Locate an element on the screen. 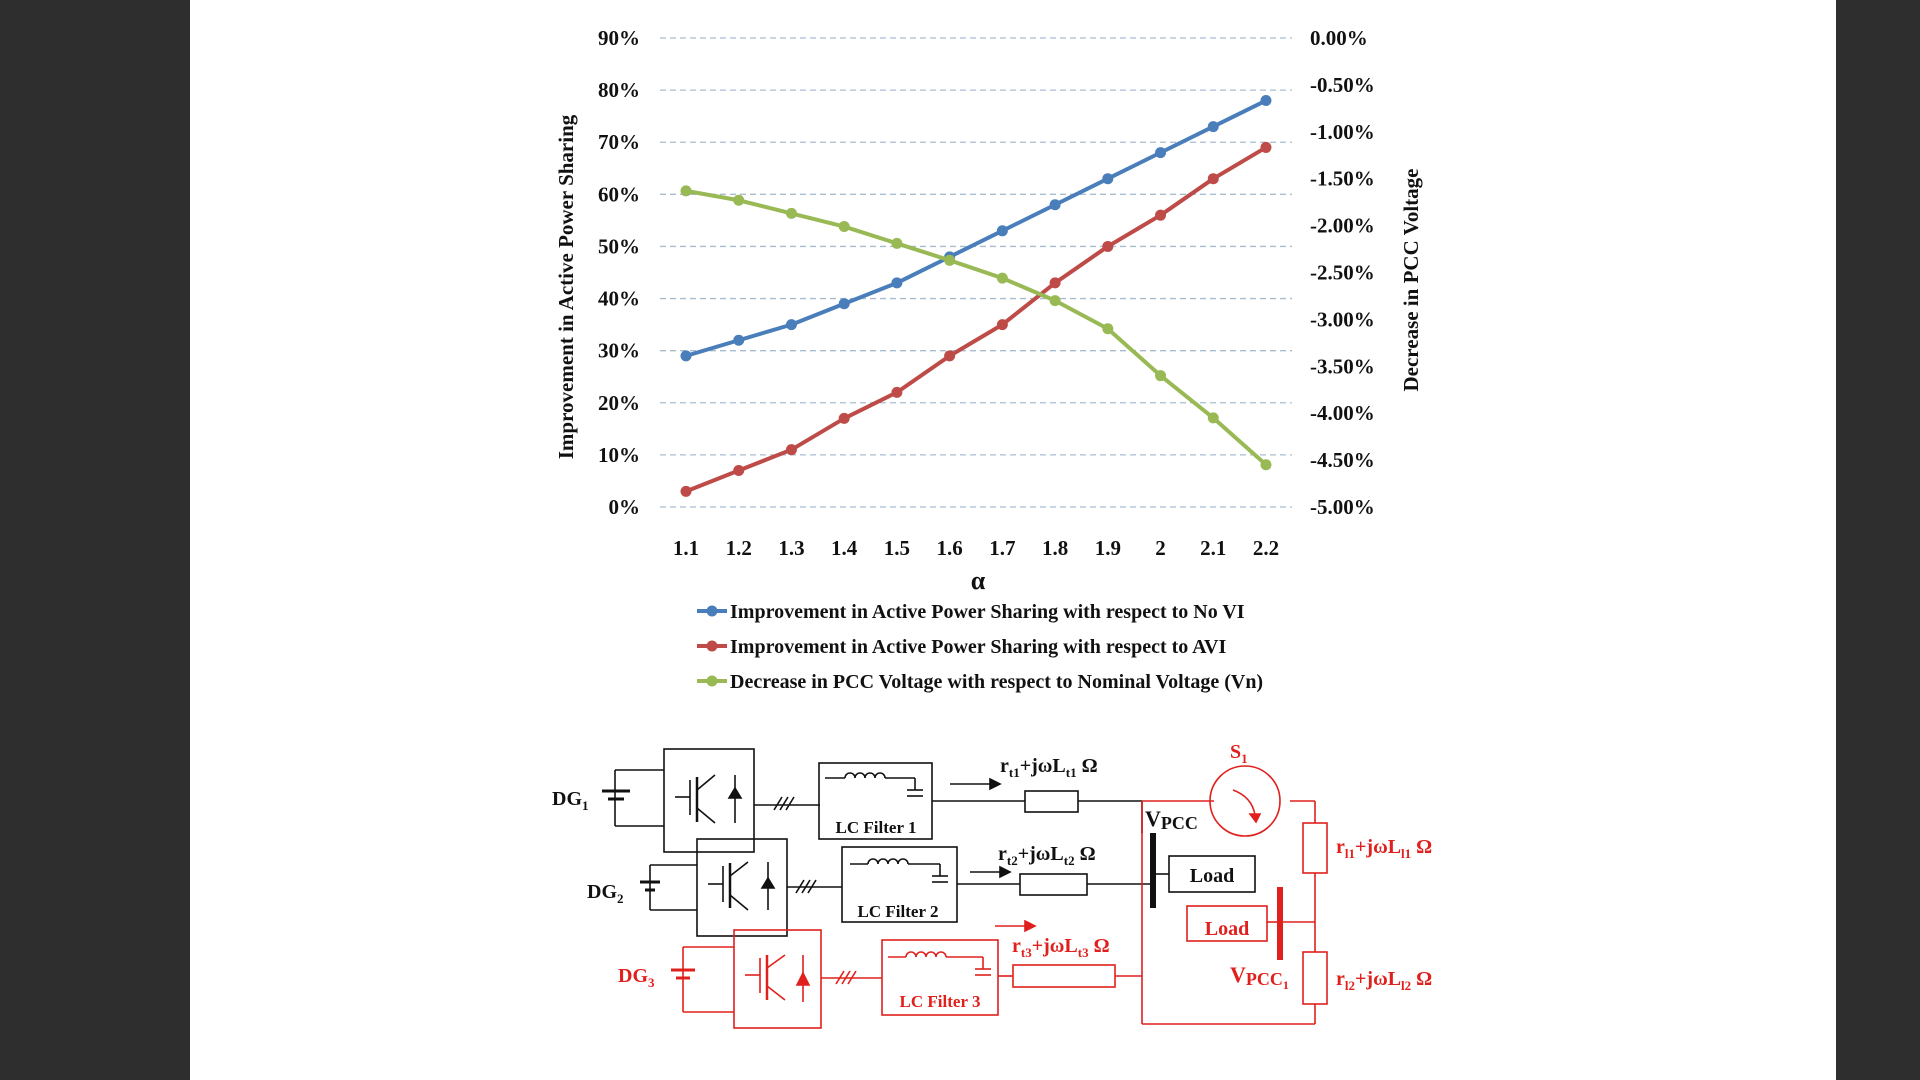  y2-tick-label: -1.50% is located at coordinates (1342, 179).